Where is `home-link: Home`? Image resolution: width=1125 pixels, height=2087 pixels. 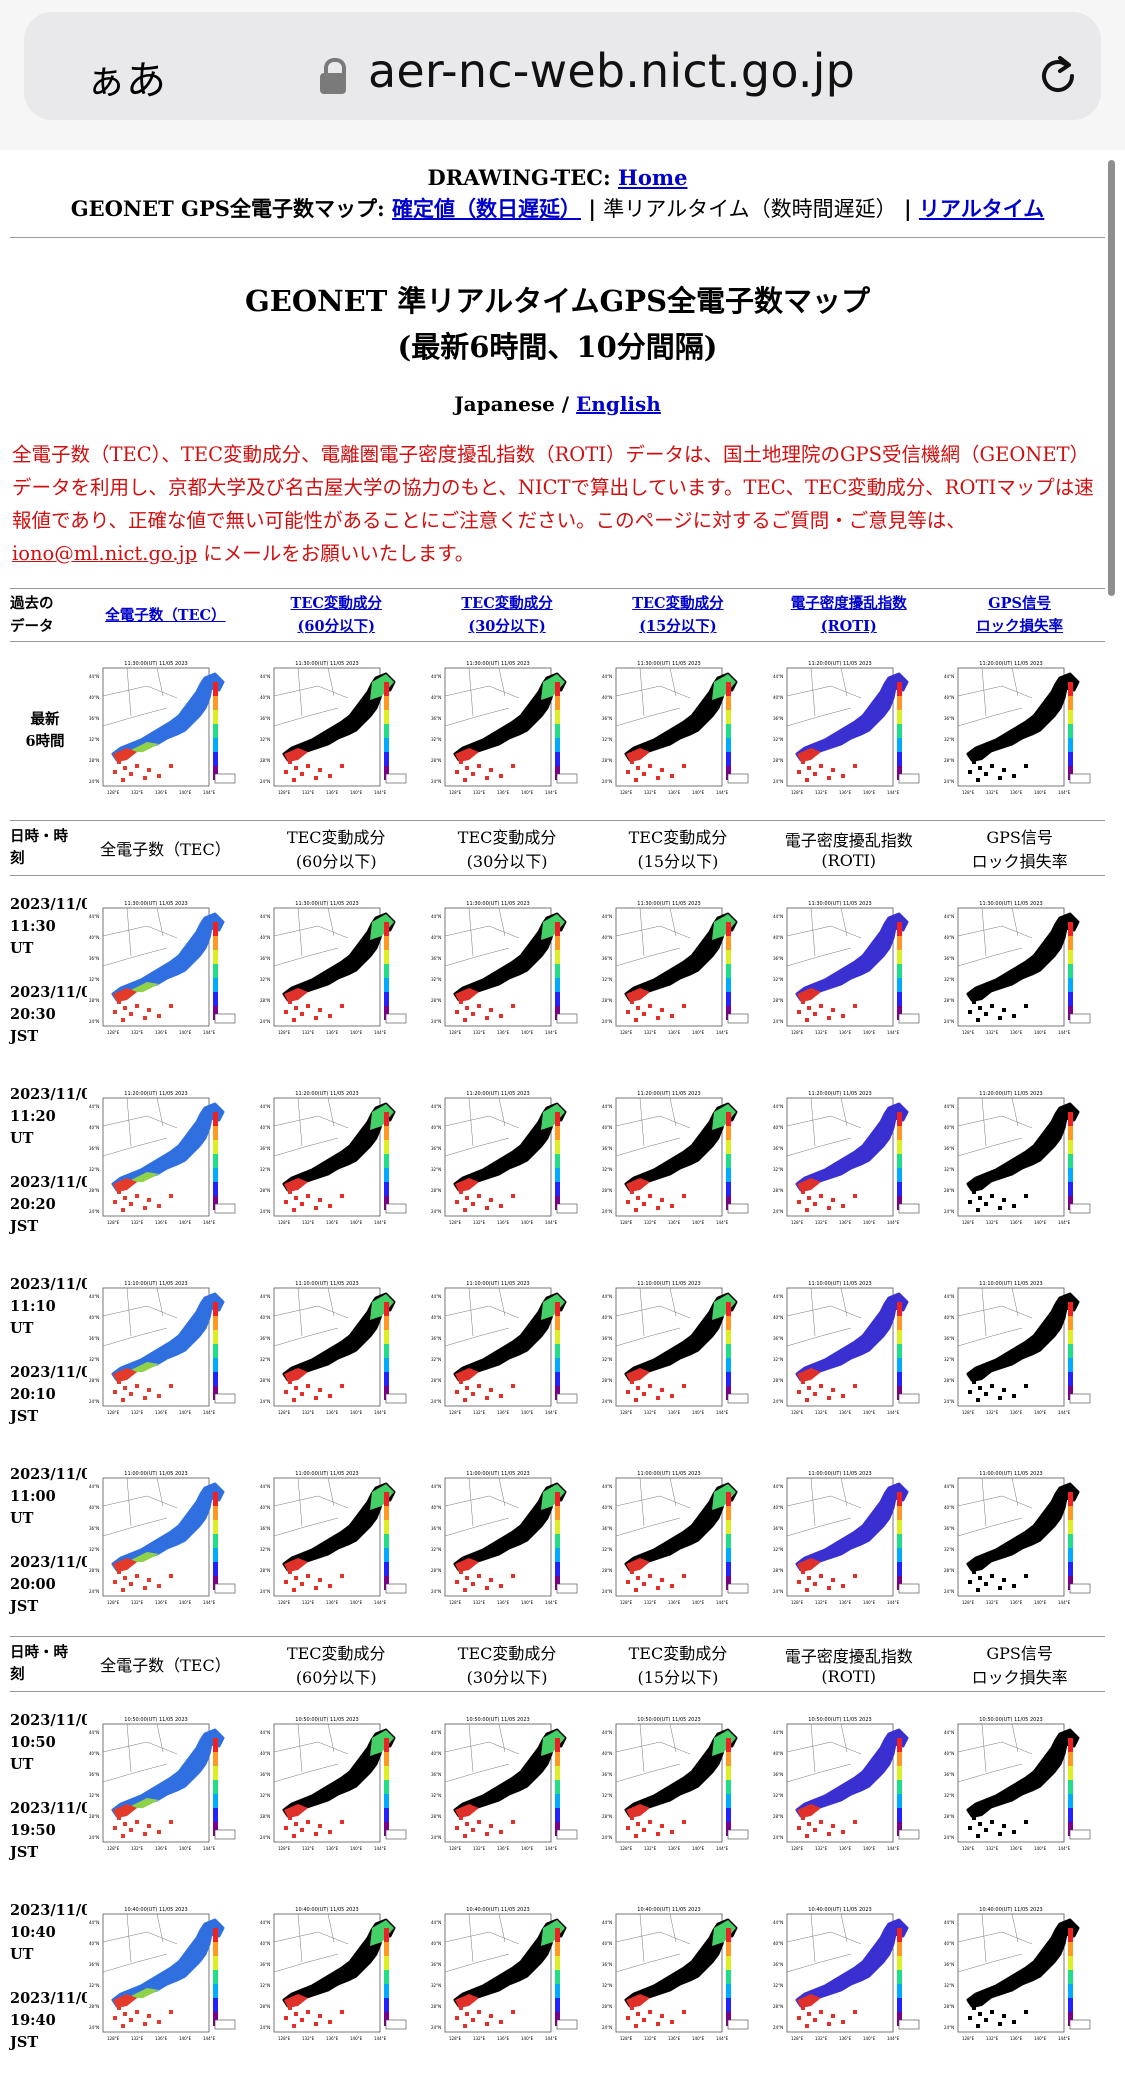
home-link: Home is located at coordinates (653, 177).